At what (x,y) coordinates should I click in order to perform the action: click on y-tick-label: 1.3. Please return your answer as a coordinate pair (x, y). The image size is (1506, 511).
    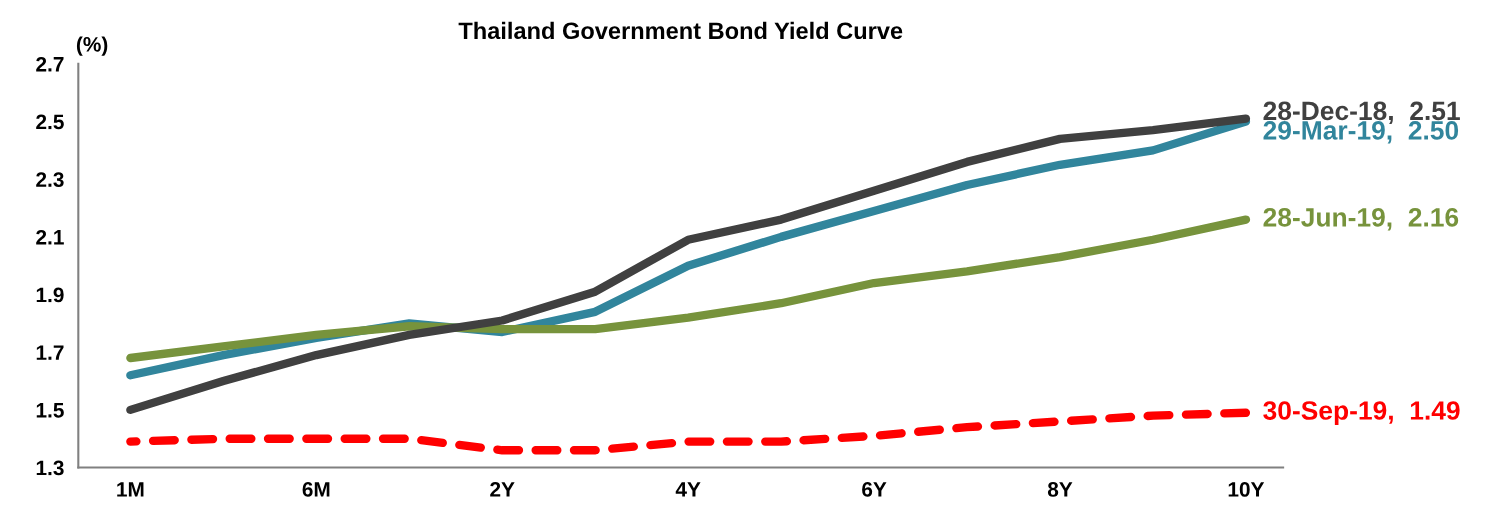
    Looking at the image, I should click on (50, 468).